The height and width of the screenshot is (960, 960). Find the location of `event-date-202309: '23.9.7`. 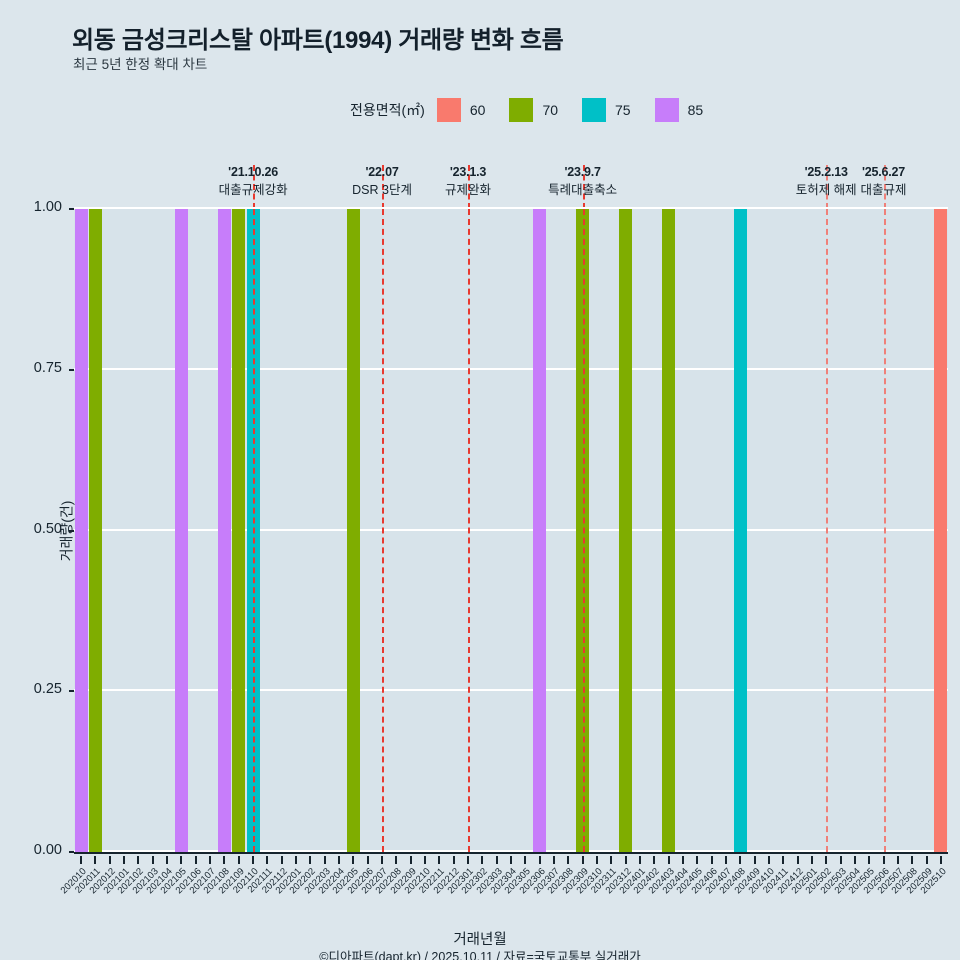

event-date-202309: '23.9.7 is located at coordinates (582, 172).